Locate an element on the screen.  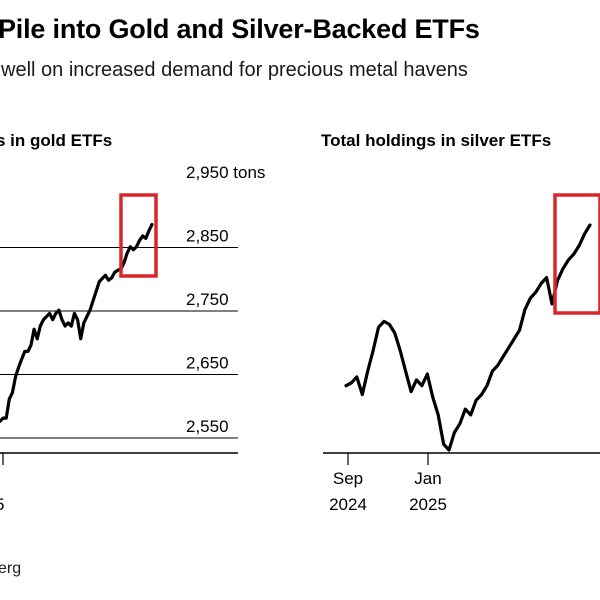
gold-gridlines is located at coordinates (119, 343).